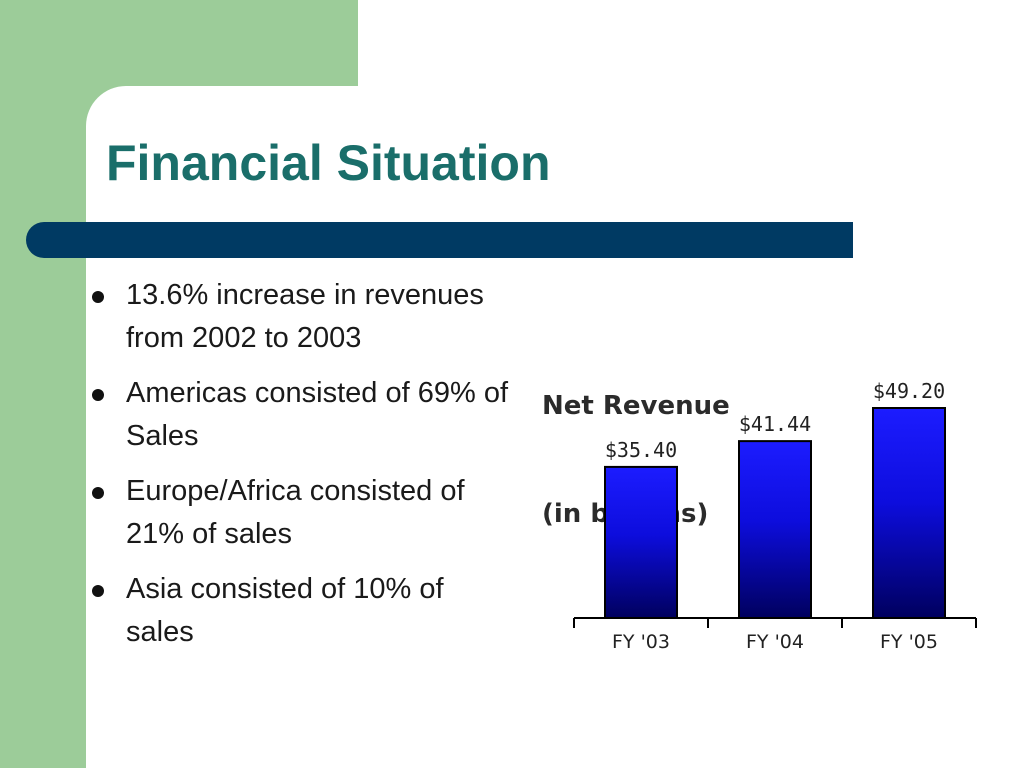  What do you see at coordinates (641, 642) in the screenshot?
I see `category-label: FY '03` at bounding box center [641, 642].